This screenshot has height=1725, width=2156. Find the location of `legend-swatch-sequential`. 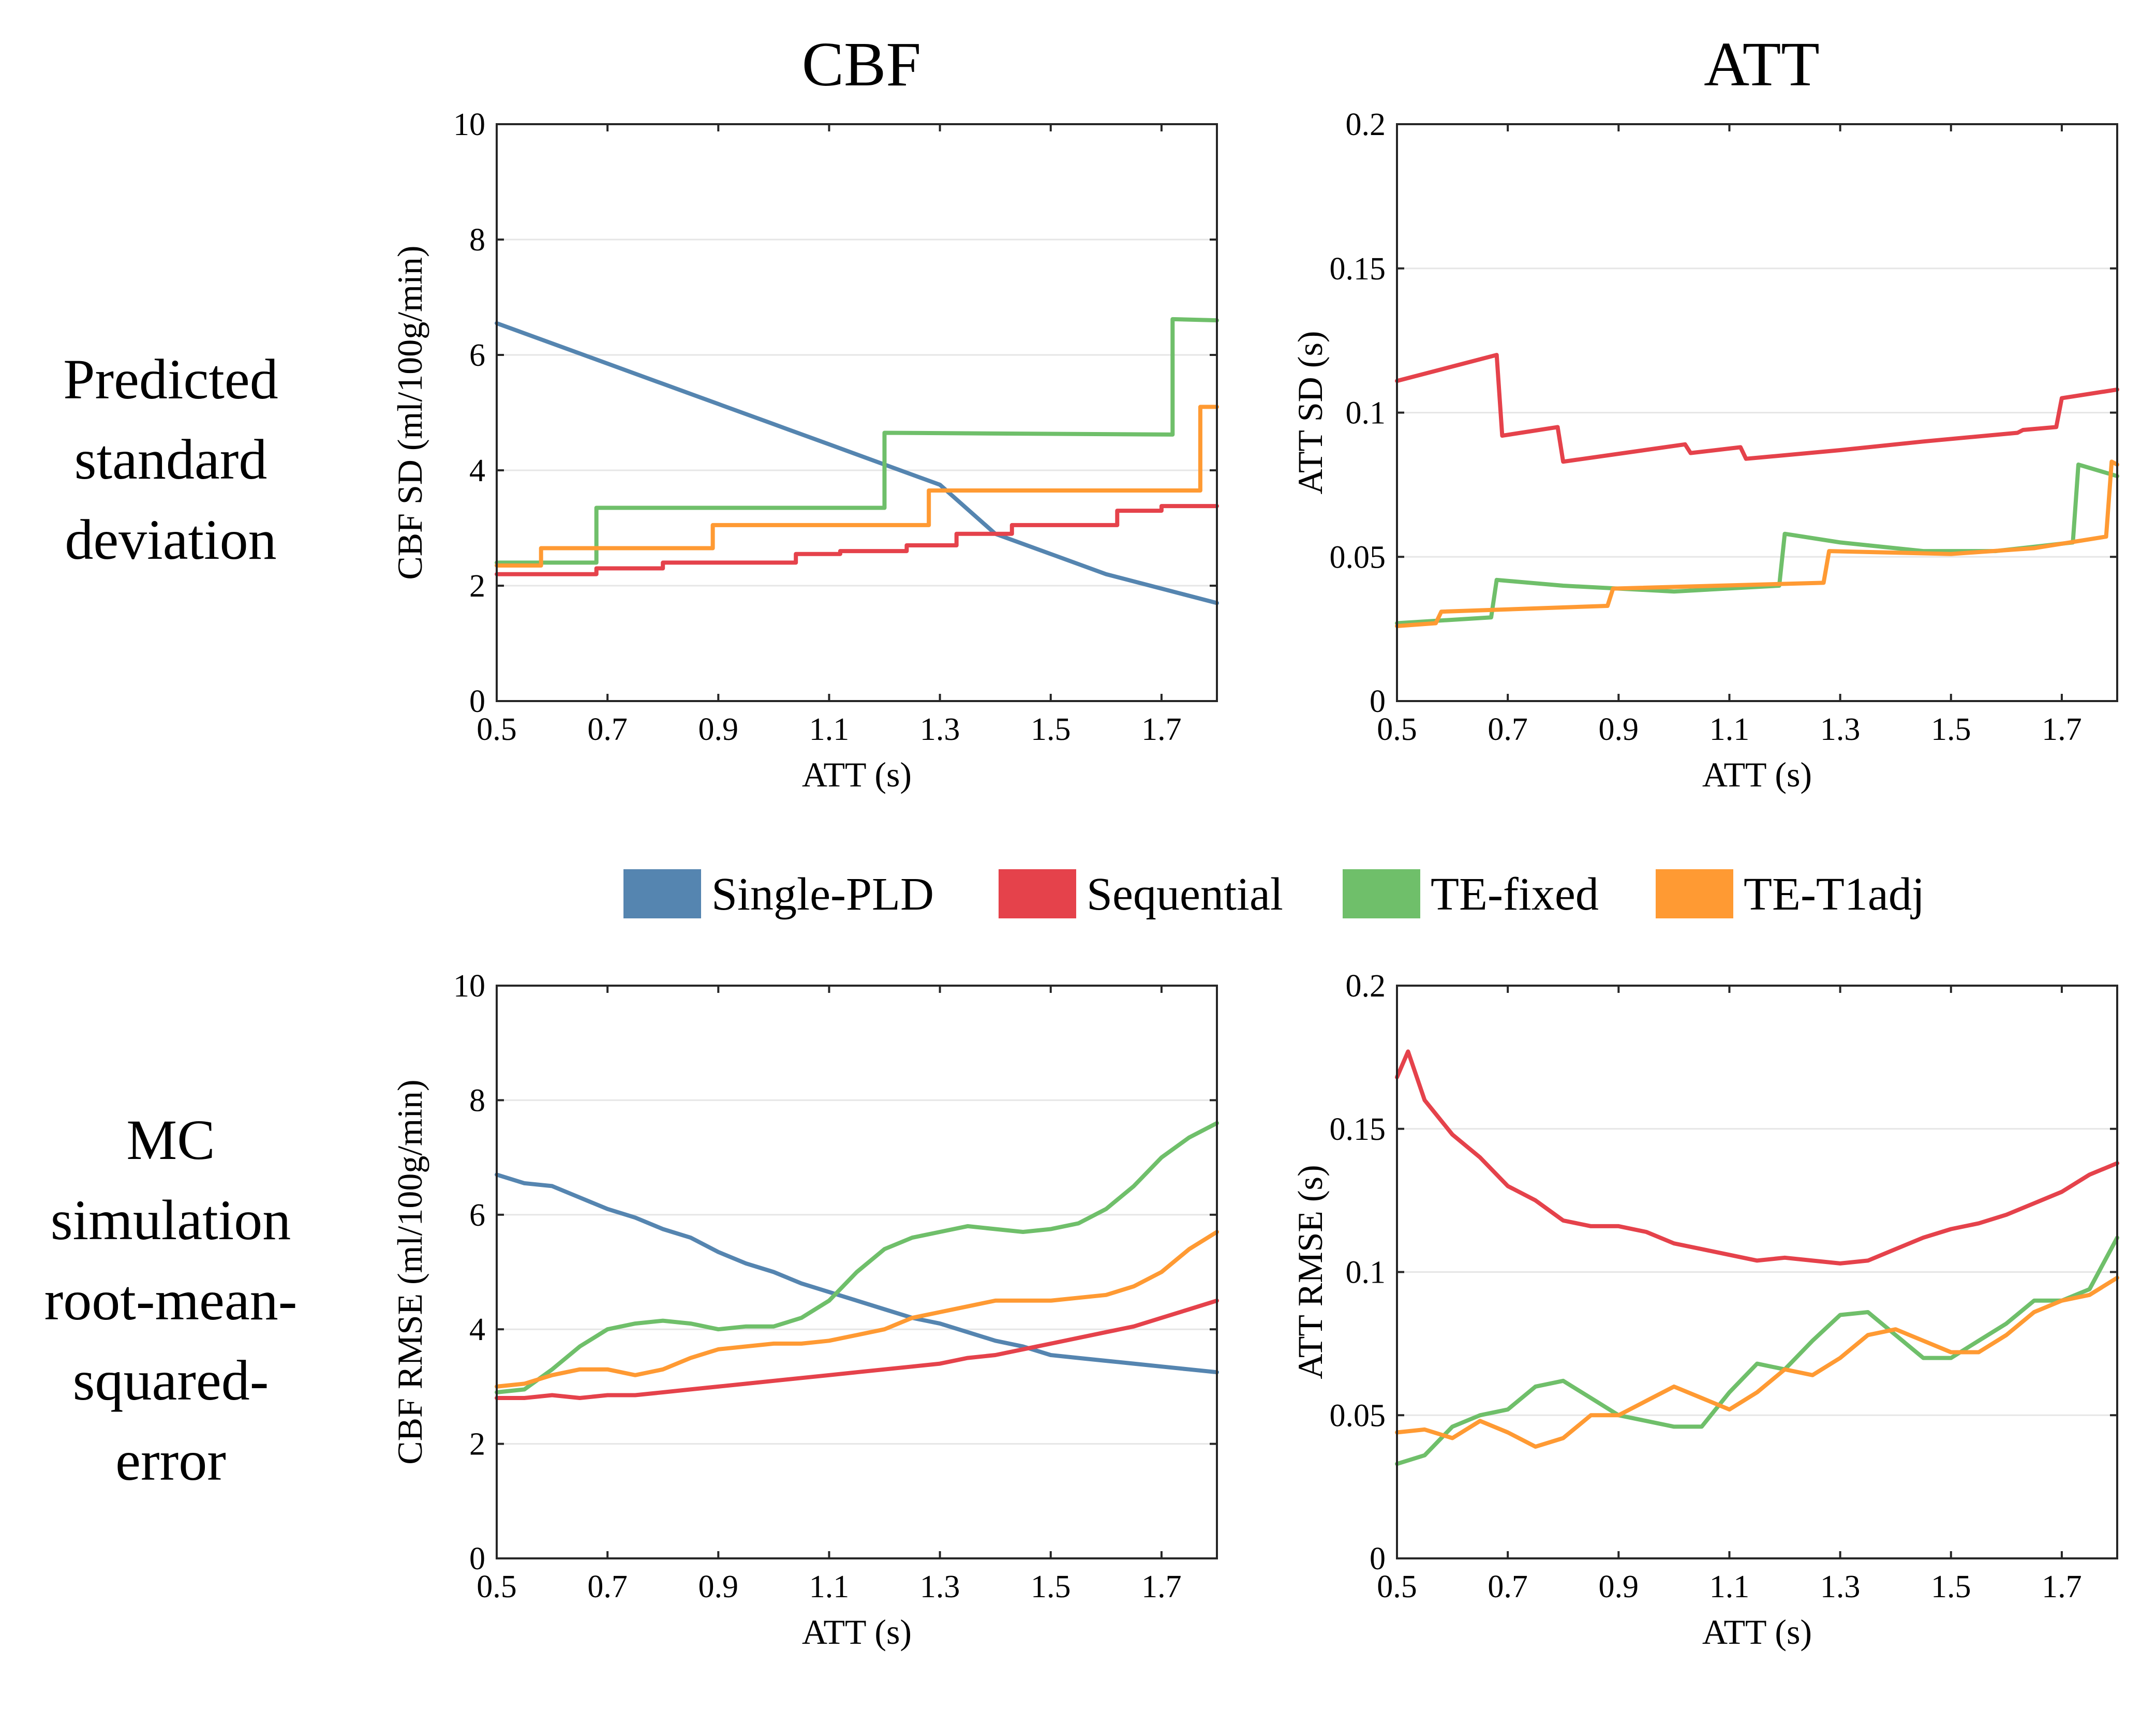

legend-swatch-sequential is located at coordinates (1037, 893).